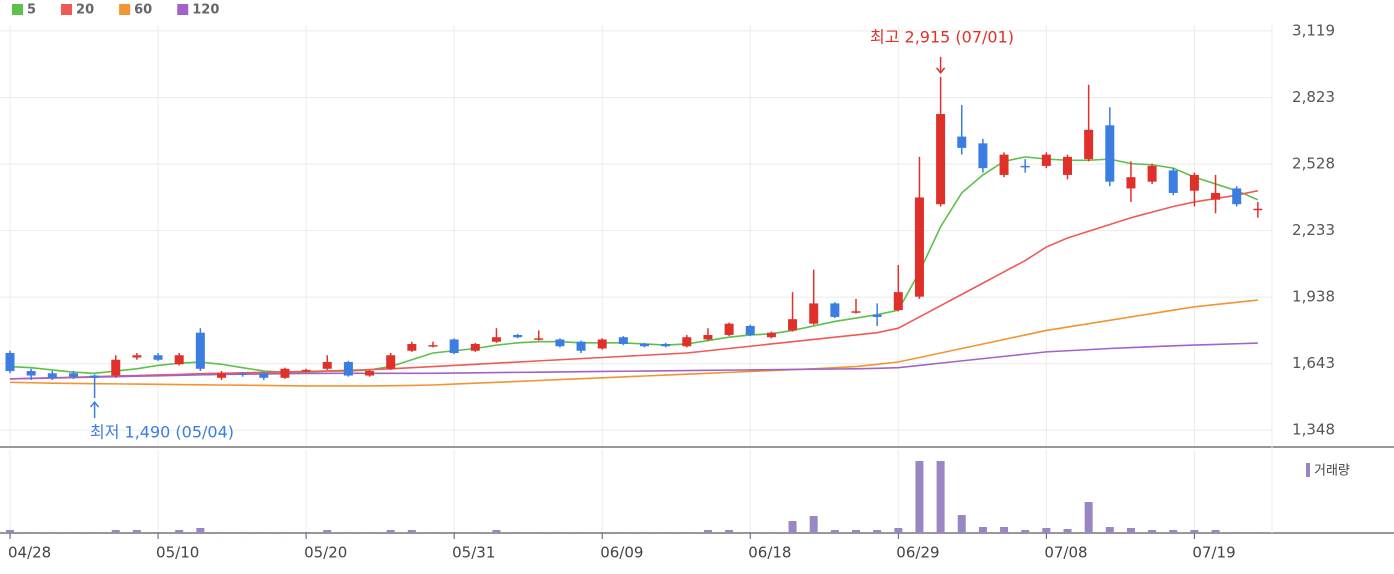  What do you see at coordinates (29, 553) in the screenshot?
I see `x-tick-label: 04/28` at bounding box center [29, 553].